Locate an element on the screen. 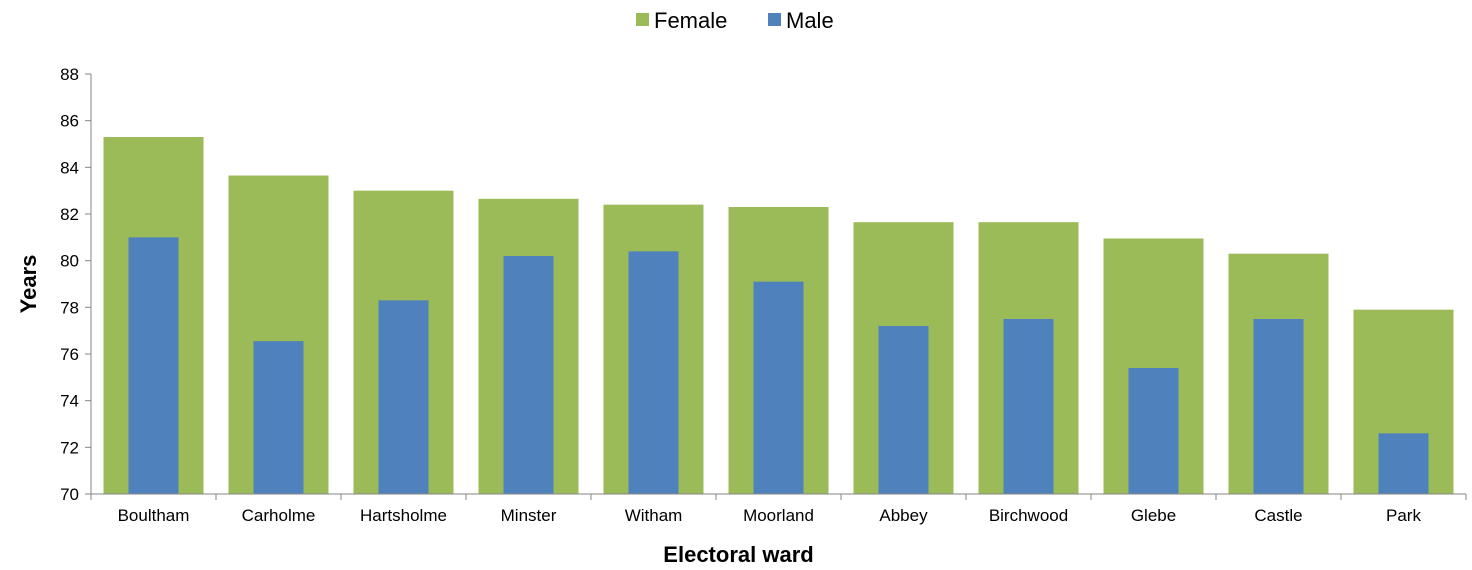  y-tick-label: 70 is located at coordinates (69, 494).